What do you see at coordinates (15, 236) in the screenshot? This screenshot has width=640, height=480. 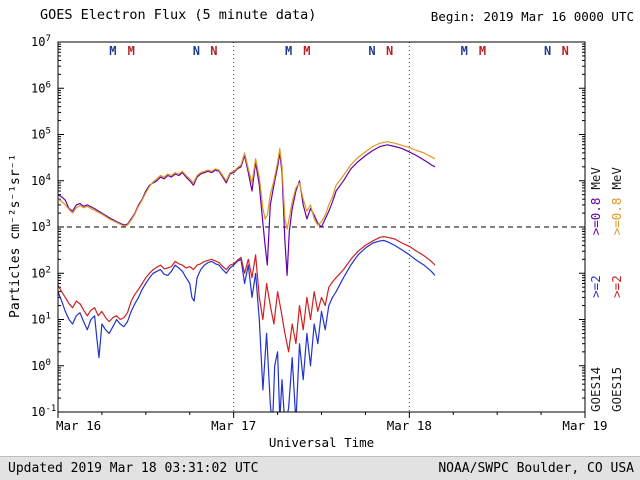 I see `y-axis-label: Particles cm⁻²s⁻¹sr⁻¹` at bounding box center [15, 236].